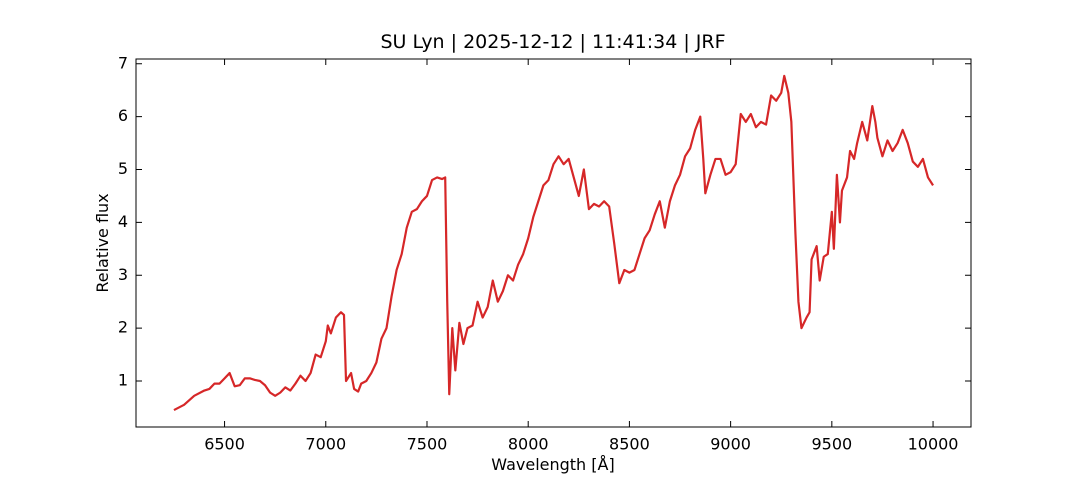 The width and height of the screenshot is (1080, 484). What do you see at coordinates (123, 274) in the screenshot?
I see `y-tick-label: 3` at bounding box center [123, 274].